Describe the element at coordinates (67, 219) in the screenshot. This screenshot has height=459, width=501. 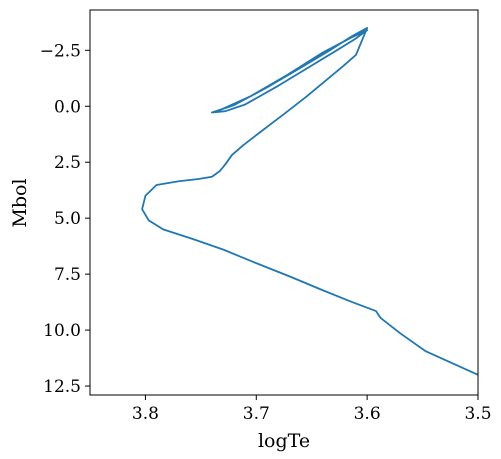
I see `y-tick-label: 5.0` at that location.